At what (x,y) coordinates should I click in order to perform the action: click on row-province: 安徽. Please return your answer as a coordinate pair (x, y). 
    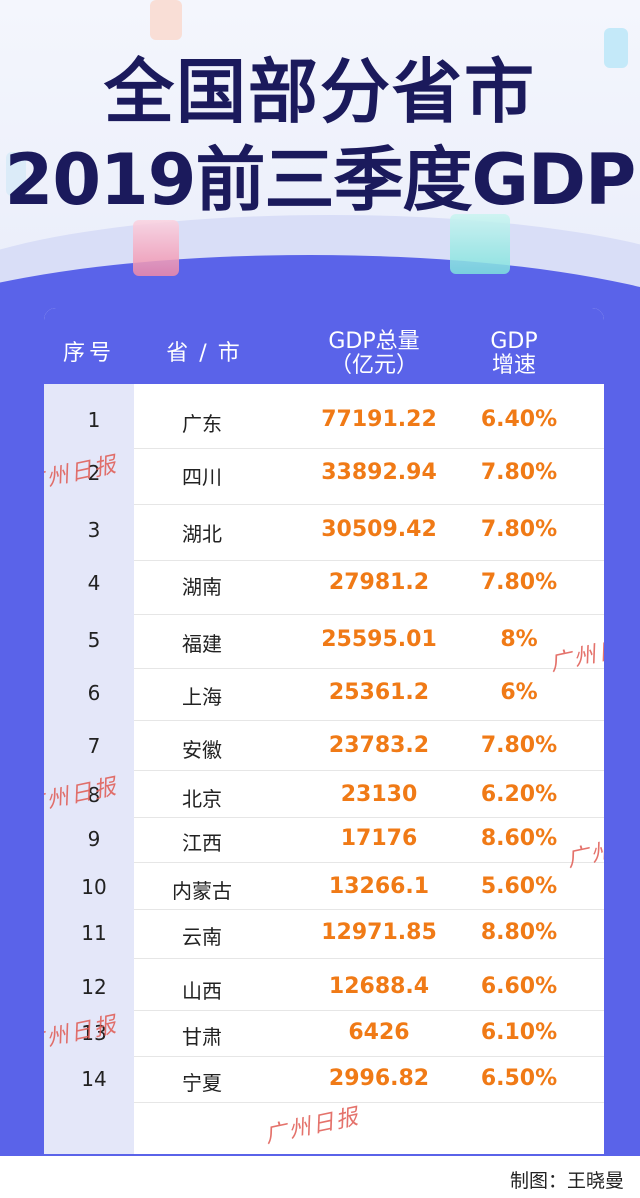
    Looking at the image, I should click on (202, 750).